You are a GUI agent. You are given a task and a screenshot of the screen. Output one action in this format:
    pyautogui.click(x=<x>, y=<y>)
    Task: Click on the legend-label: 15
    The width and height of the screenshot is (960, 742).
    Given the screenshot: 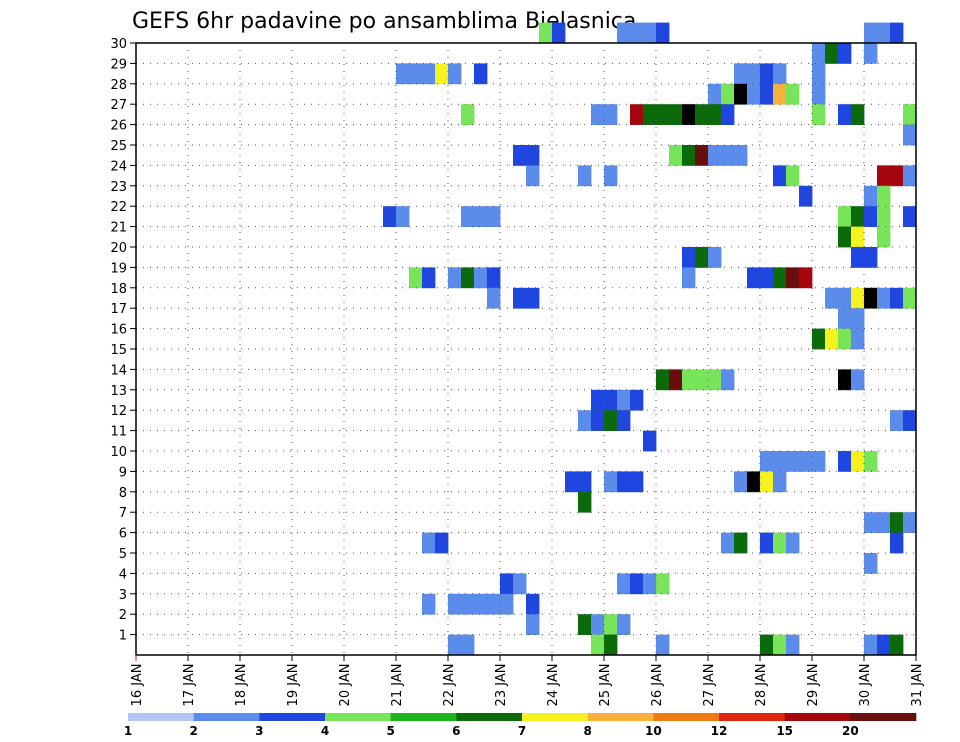 What is the action you would take?
    pyautogui.click(x=784, y=731)
    